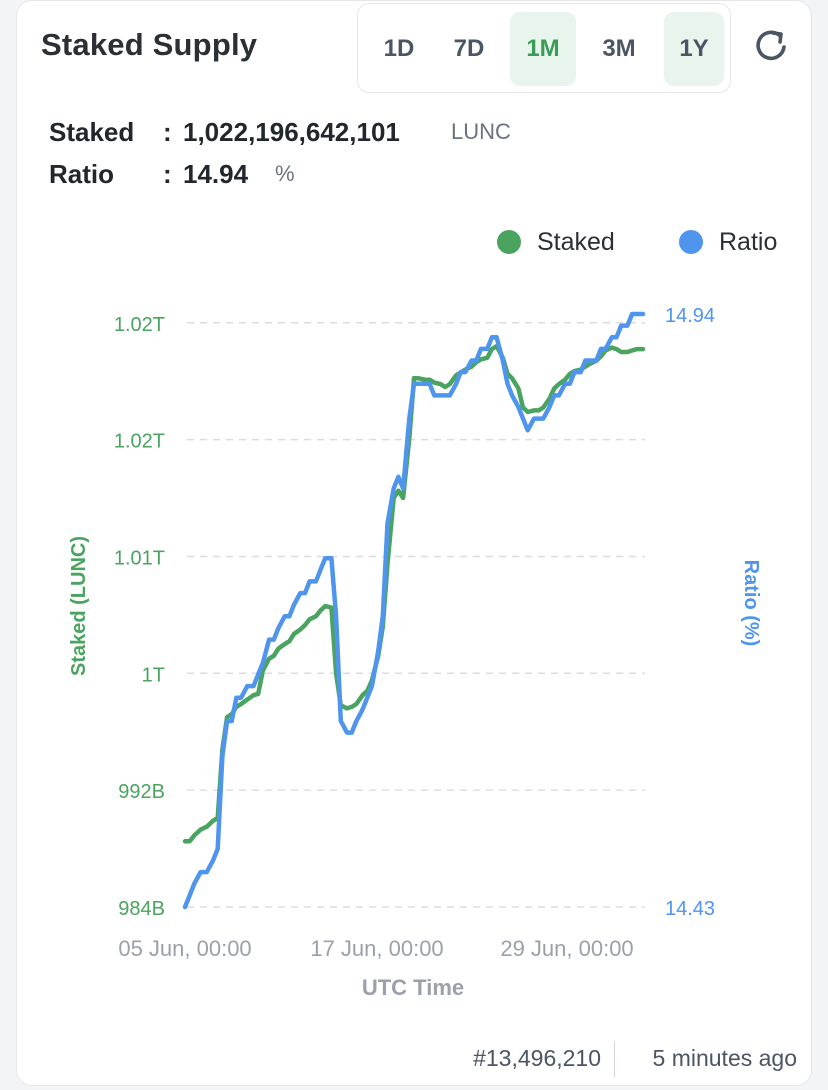 The width and height of the screenshot is (828, 1090). I want to click on y-left-tick-label: 992B, so click(141, 792).